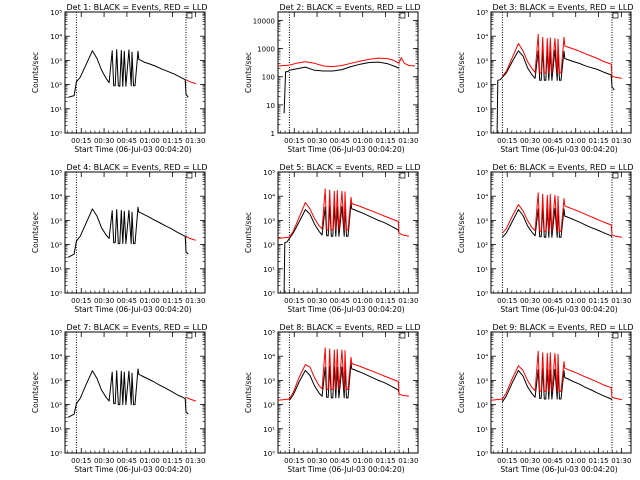 Image resolution: width=640 pixels, height=480 pixels. Describe the element at coordinates (137, 327) in the screenshot. I see `panel-title: Det 7: BLACK = Events, RED = LLD` at that location.